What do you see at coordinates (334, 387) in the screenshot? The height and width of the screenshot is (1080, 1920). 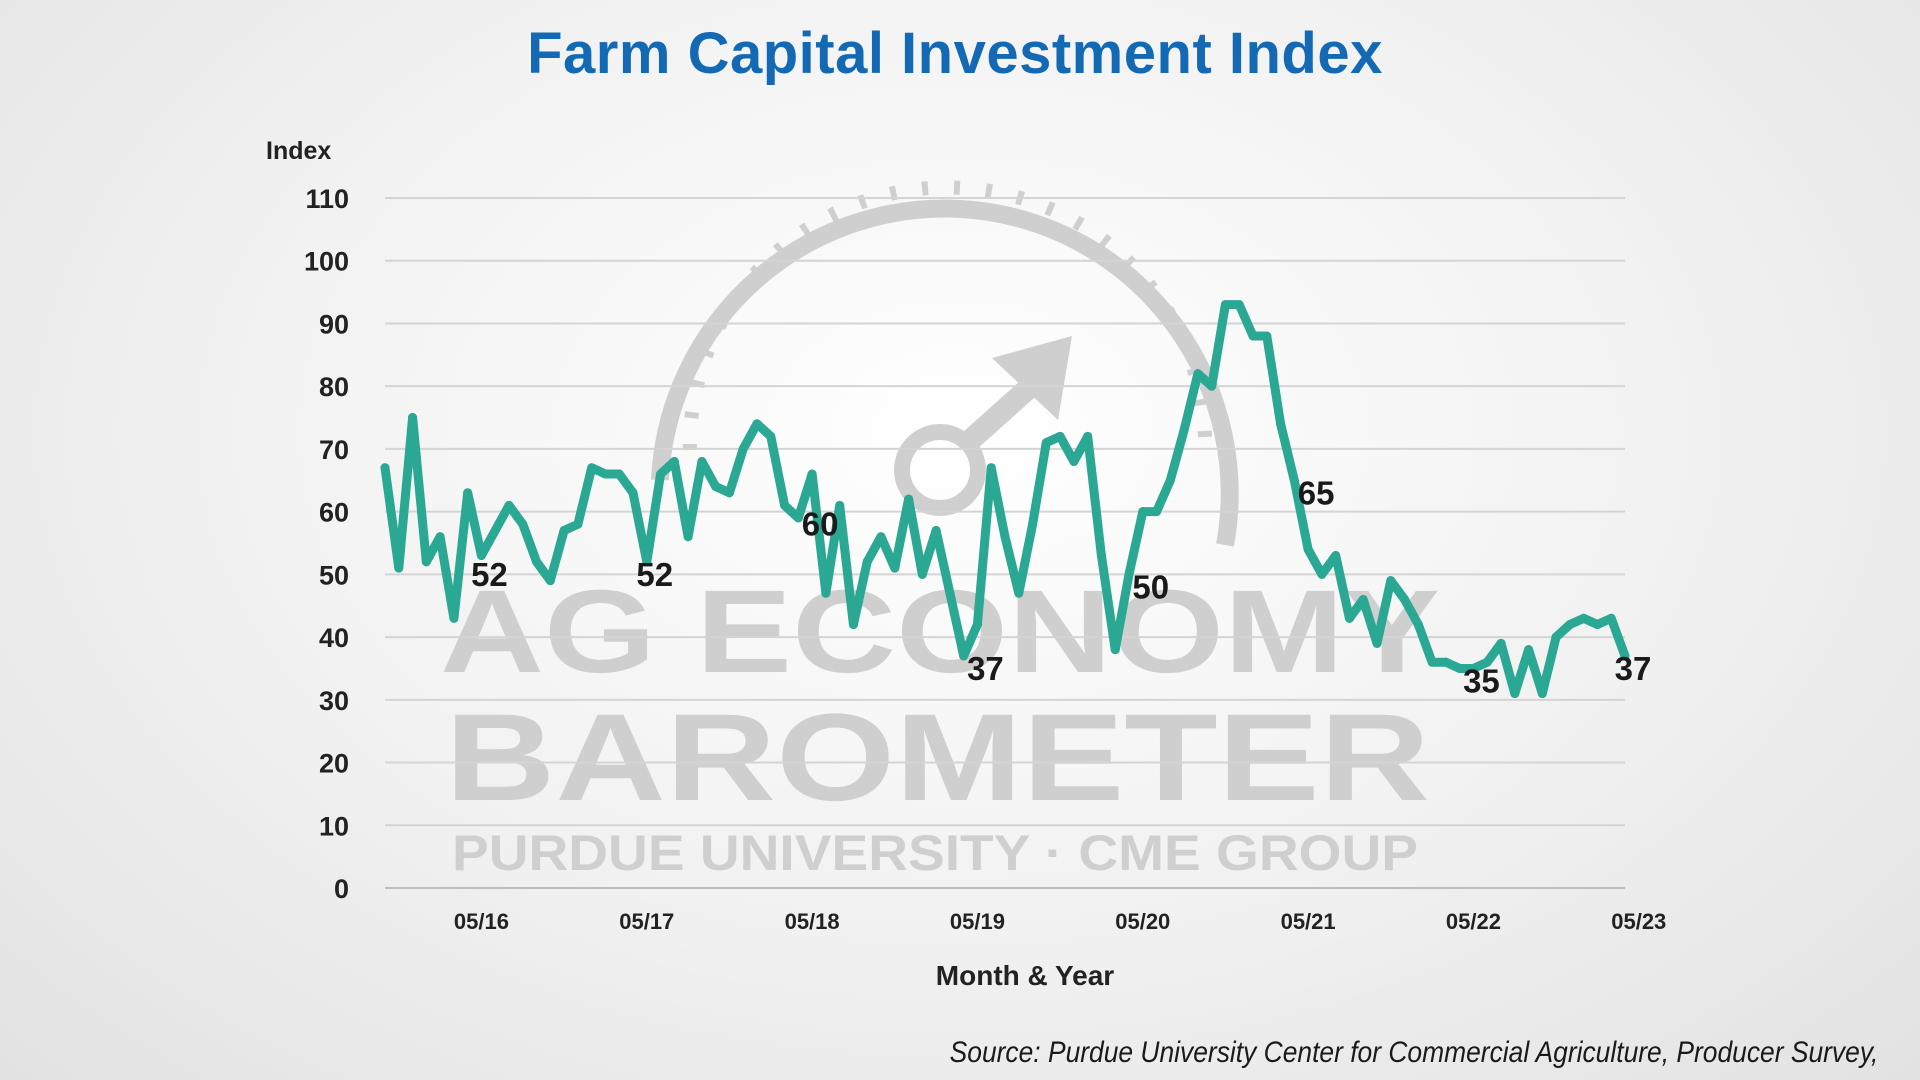 I see `y-tick-label: 80` at bounding box center [334, 387].